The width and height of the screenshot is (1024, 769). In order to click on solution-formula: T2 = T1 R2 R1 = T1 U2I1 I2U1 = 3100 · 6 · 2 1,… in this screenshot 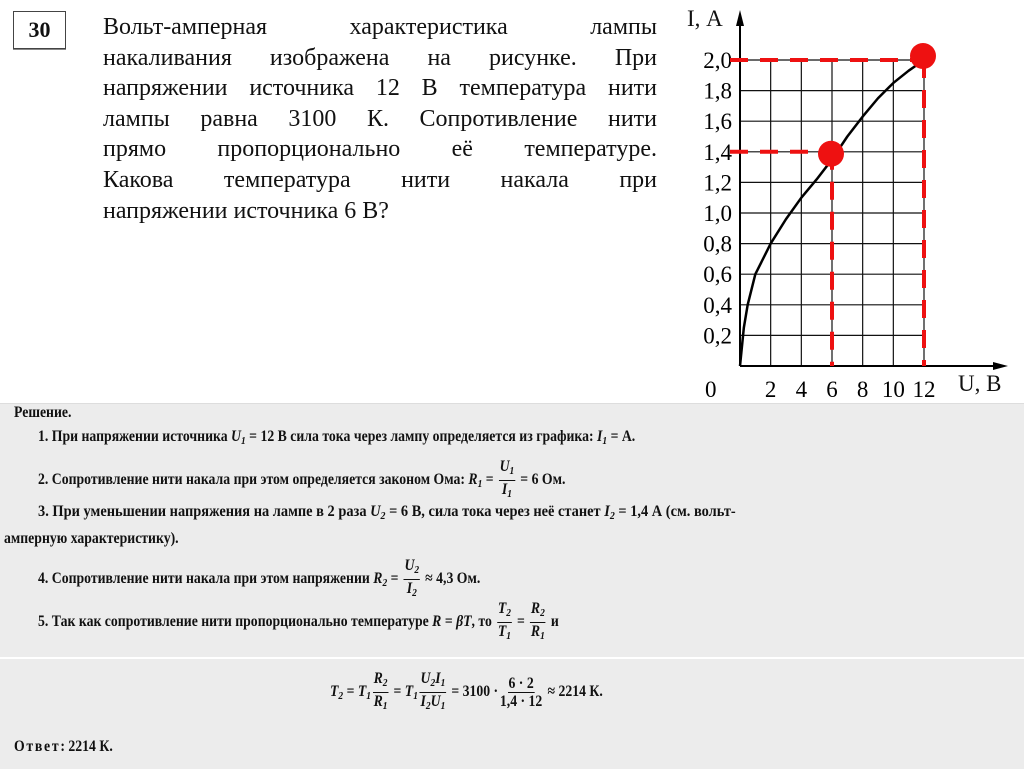, I will do `click(466, 691)`.